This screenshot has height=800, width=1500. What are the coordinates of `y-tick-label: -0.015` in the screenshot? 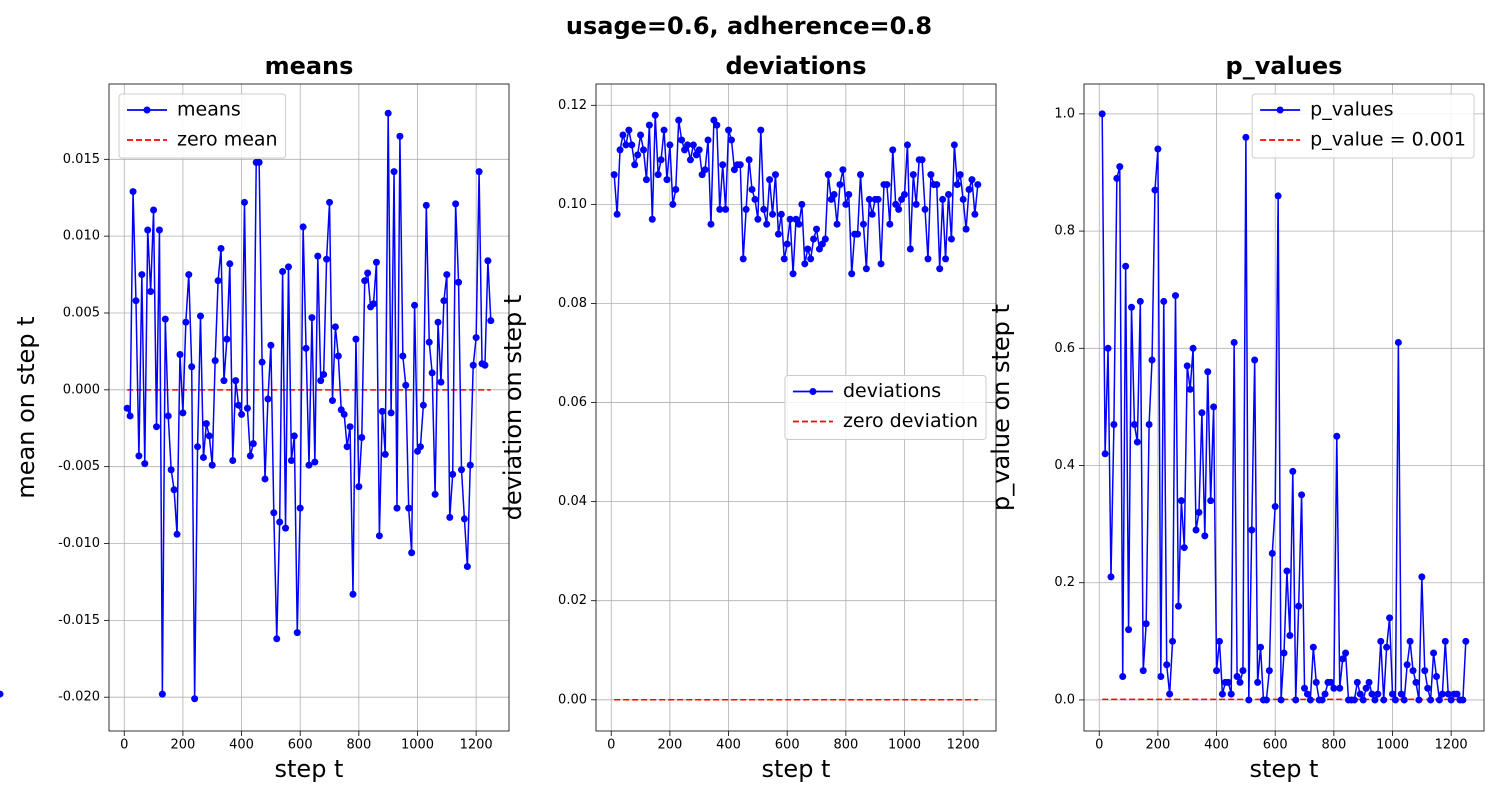 It's located at (79, 620).